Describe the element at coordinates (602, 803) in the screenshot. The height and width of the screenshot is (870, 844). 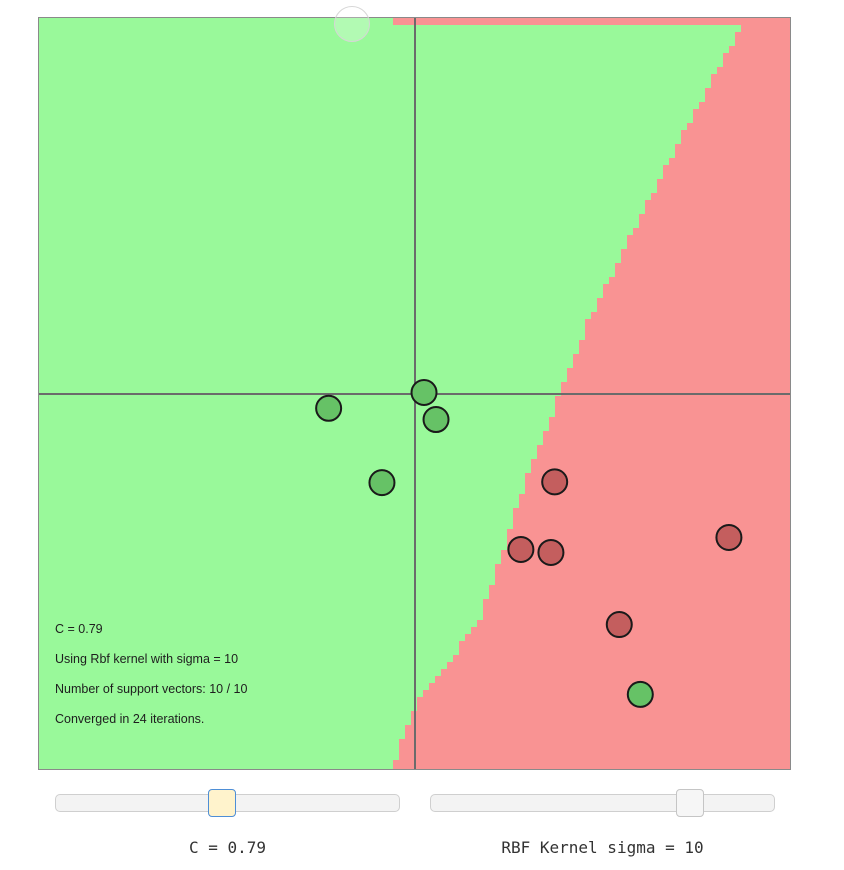
I see `sigma-slider` at that location.